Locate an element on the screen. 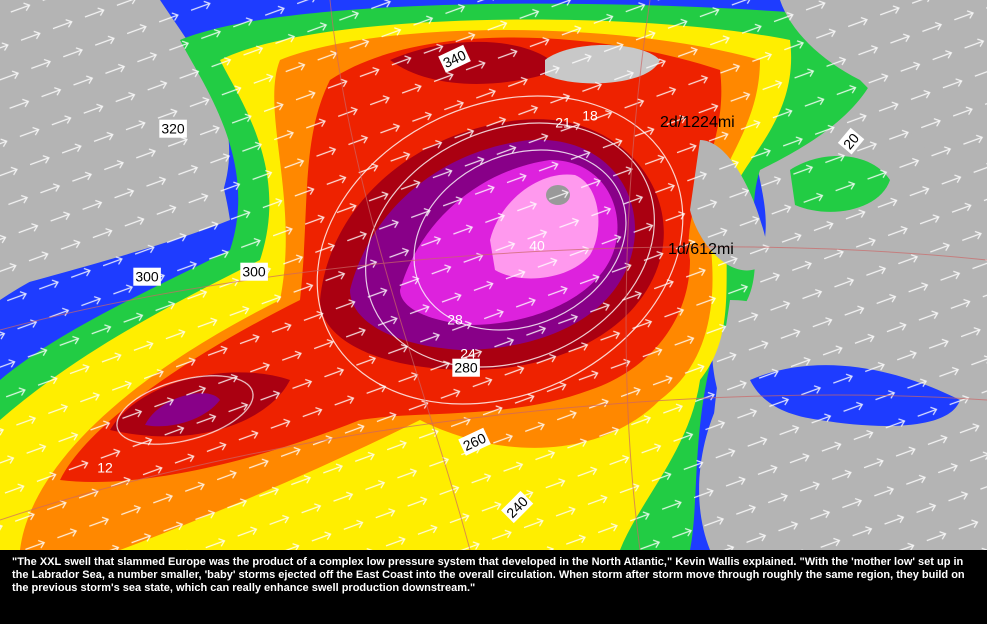 The image size is (987, 624). distance-label: 2d/1224mi is located at coordinates (697, 122).